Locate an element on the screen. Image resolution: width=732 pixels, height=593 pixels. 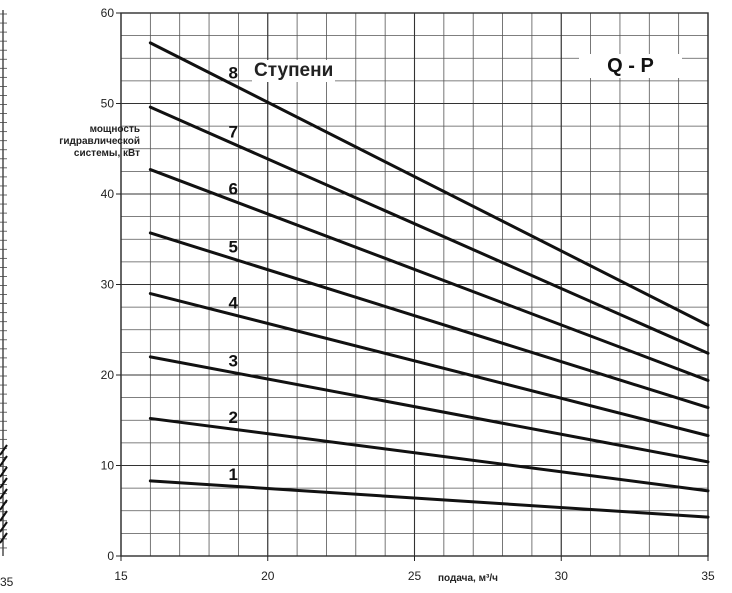
left-partial-tick-label: 35 is located at coordinates (7, 582).